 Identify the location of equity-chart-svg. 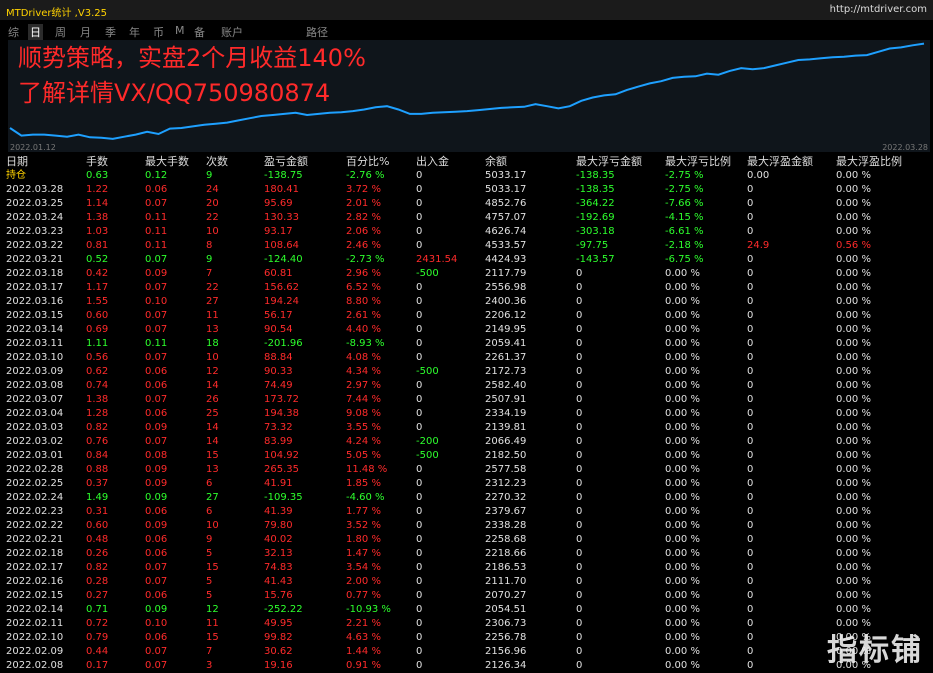
(467, 91).